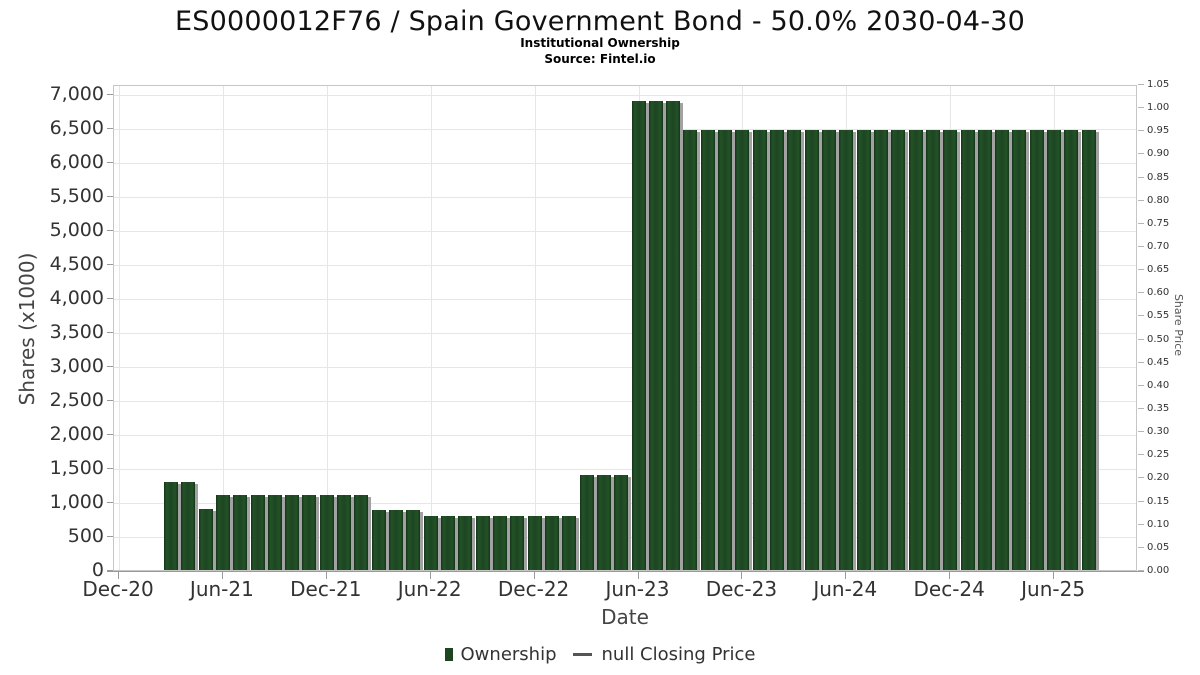  Describe the element at coordinates (76, 332) in the screenshot. I see `y-axis-left-tick-label: 3,500` at that location.